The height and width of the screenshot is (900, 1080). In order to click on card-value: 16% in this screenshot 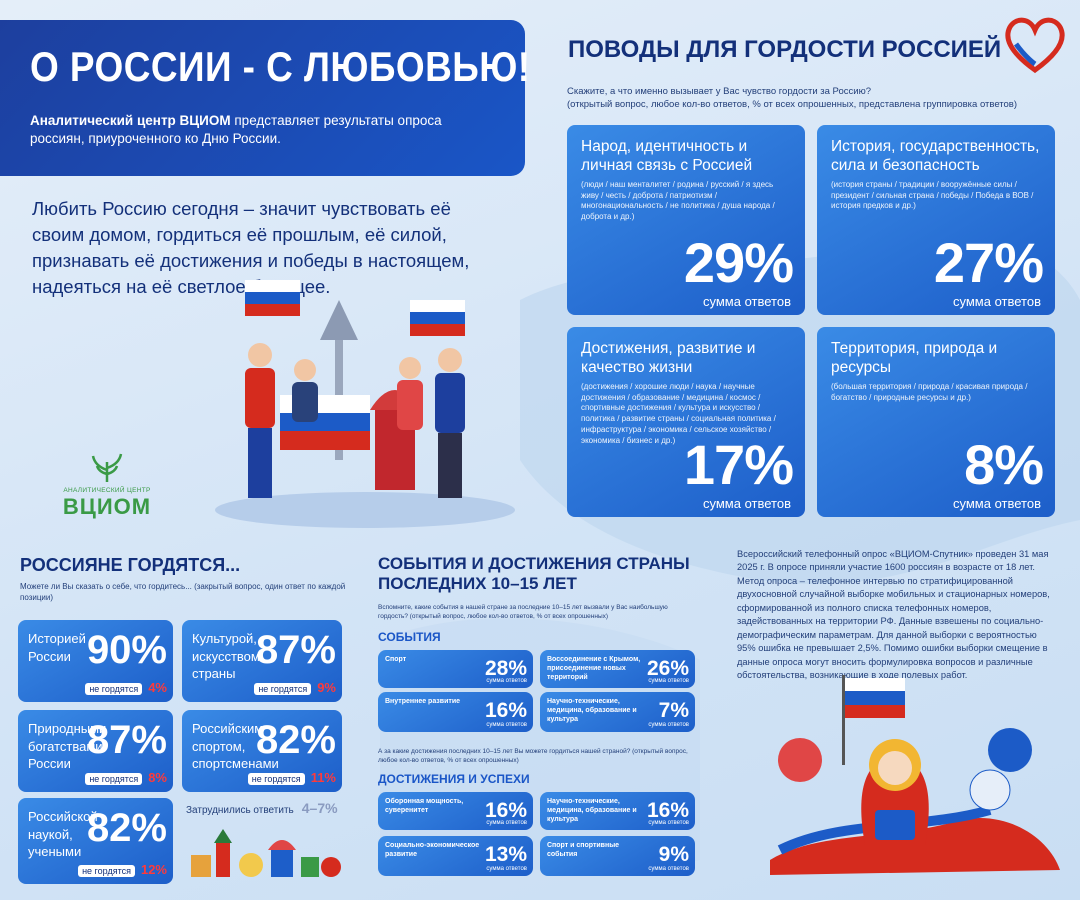, I will do `click(667, 810)`.